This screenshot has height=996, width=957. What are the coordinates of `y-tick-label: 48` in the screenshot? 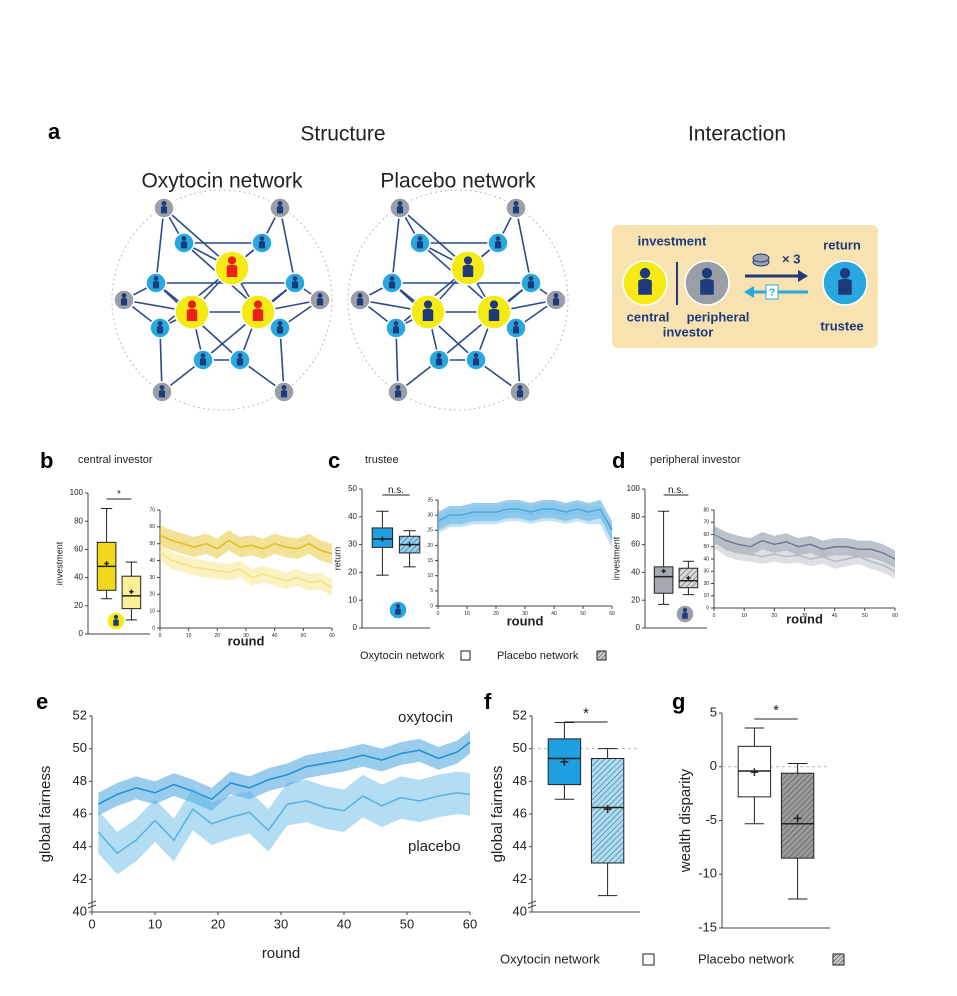 It's located at (80, 780).